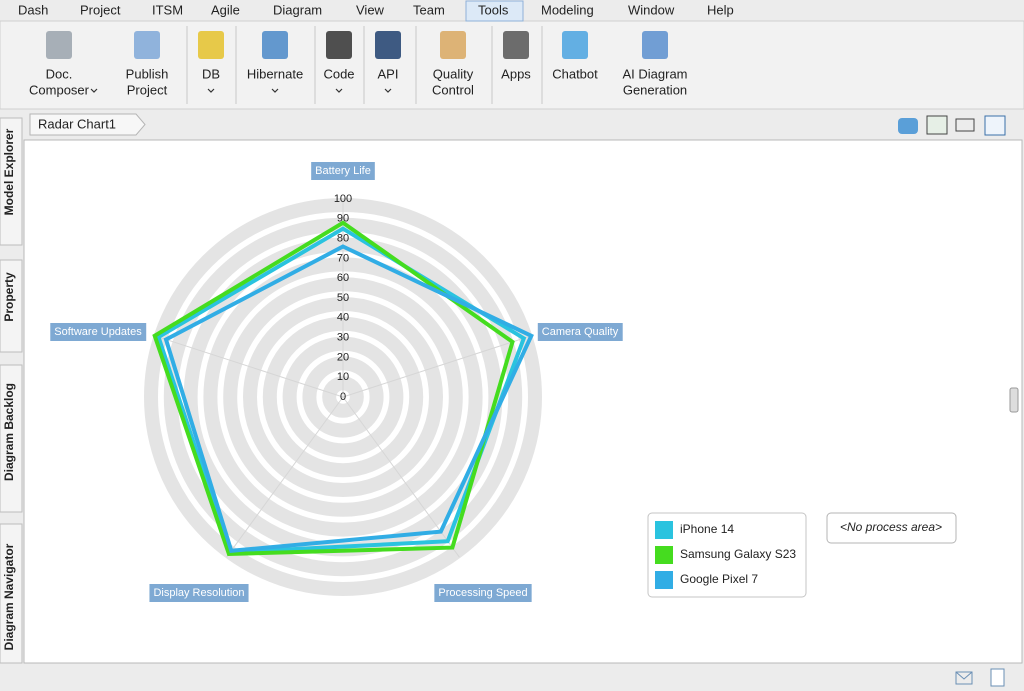 The width and height of the screenshot is (1024, 691). What do you see at coordinates (995, 125) in the screenshot?
I see `panel-icon` at bounding box center [995, 125].